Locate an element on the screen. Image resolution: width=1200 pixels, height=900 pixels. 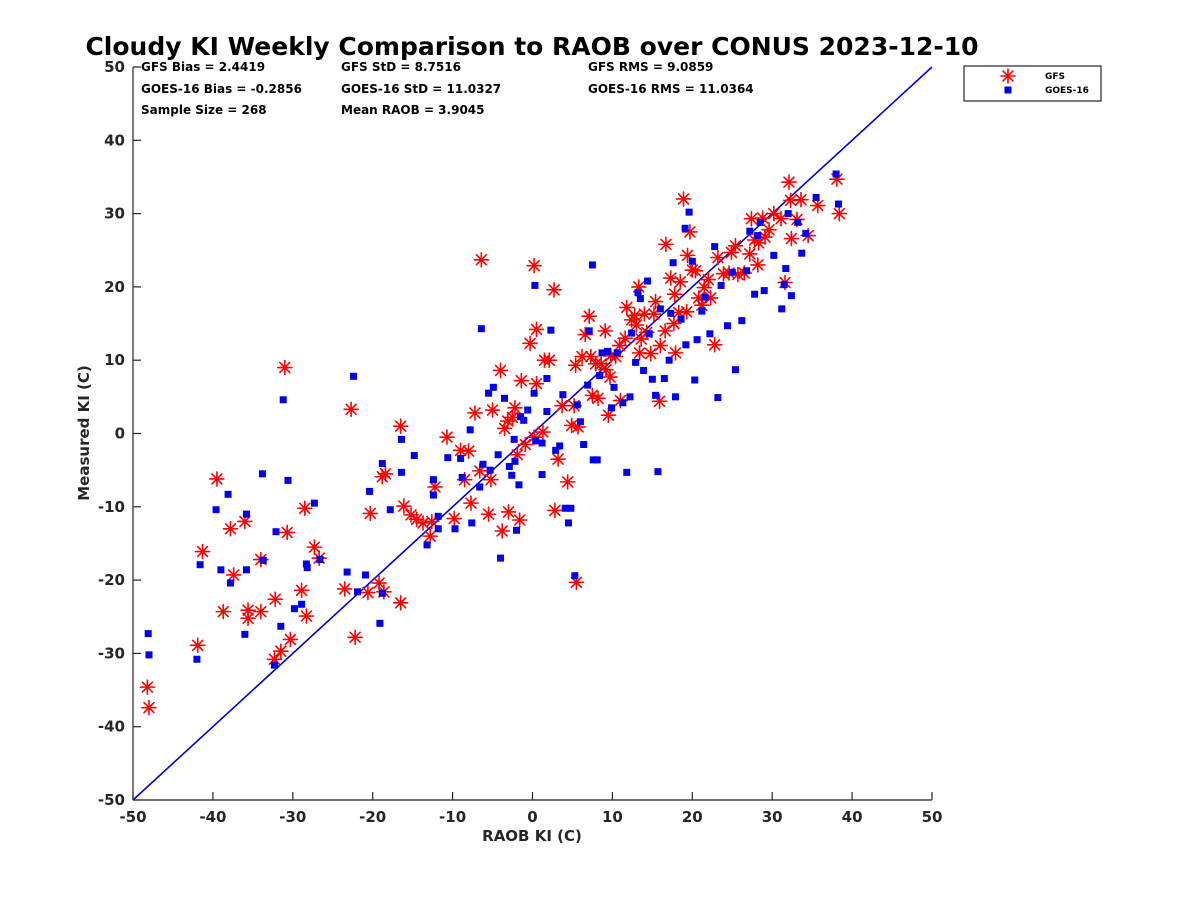
x-tick-label: 0 is located at coordinates (532, 817).